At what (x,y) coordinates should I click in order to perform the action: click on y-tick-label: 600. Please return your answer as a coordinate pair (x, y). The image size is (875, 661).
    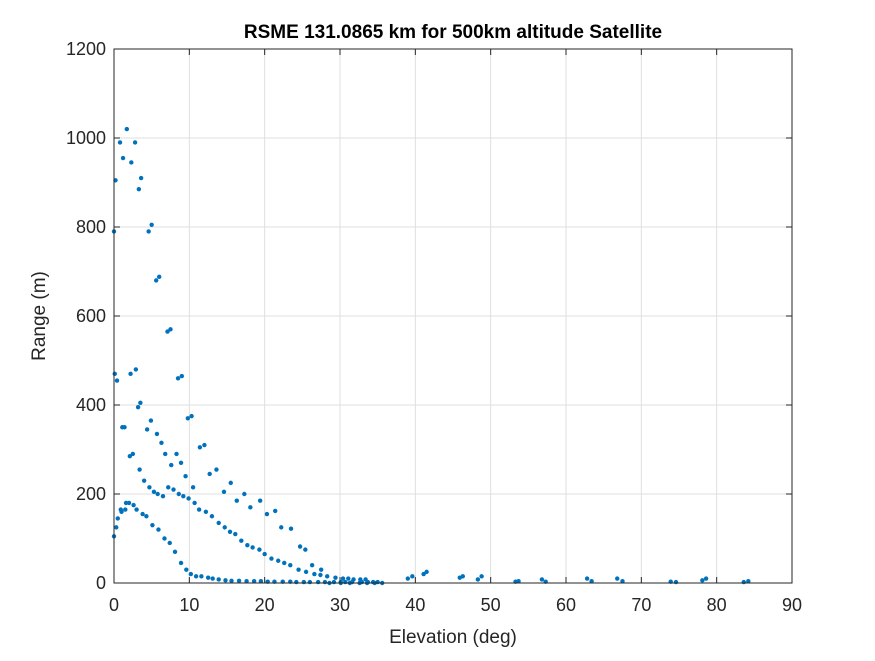
    Looking at the image, I should click on (91, 316).